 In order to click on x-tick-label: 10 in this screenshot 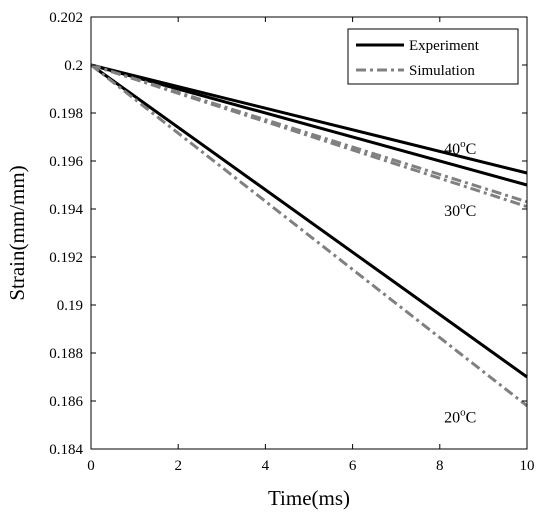, I will do `click(527, 466)`.